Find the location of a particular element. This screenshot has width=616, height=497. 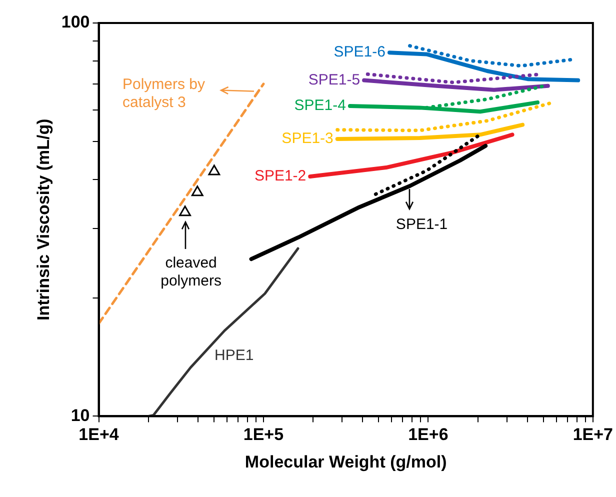

x-axis-title: Molecular Weight (g/mol) is located at coordinates (345, 462).